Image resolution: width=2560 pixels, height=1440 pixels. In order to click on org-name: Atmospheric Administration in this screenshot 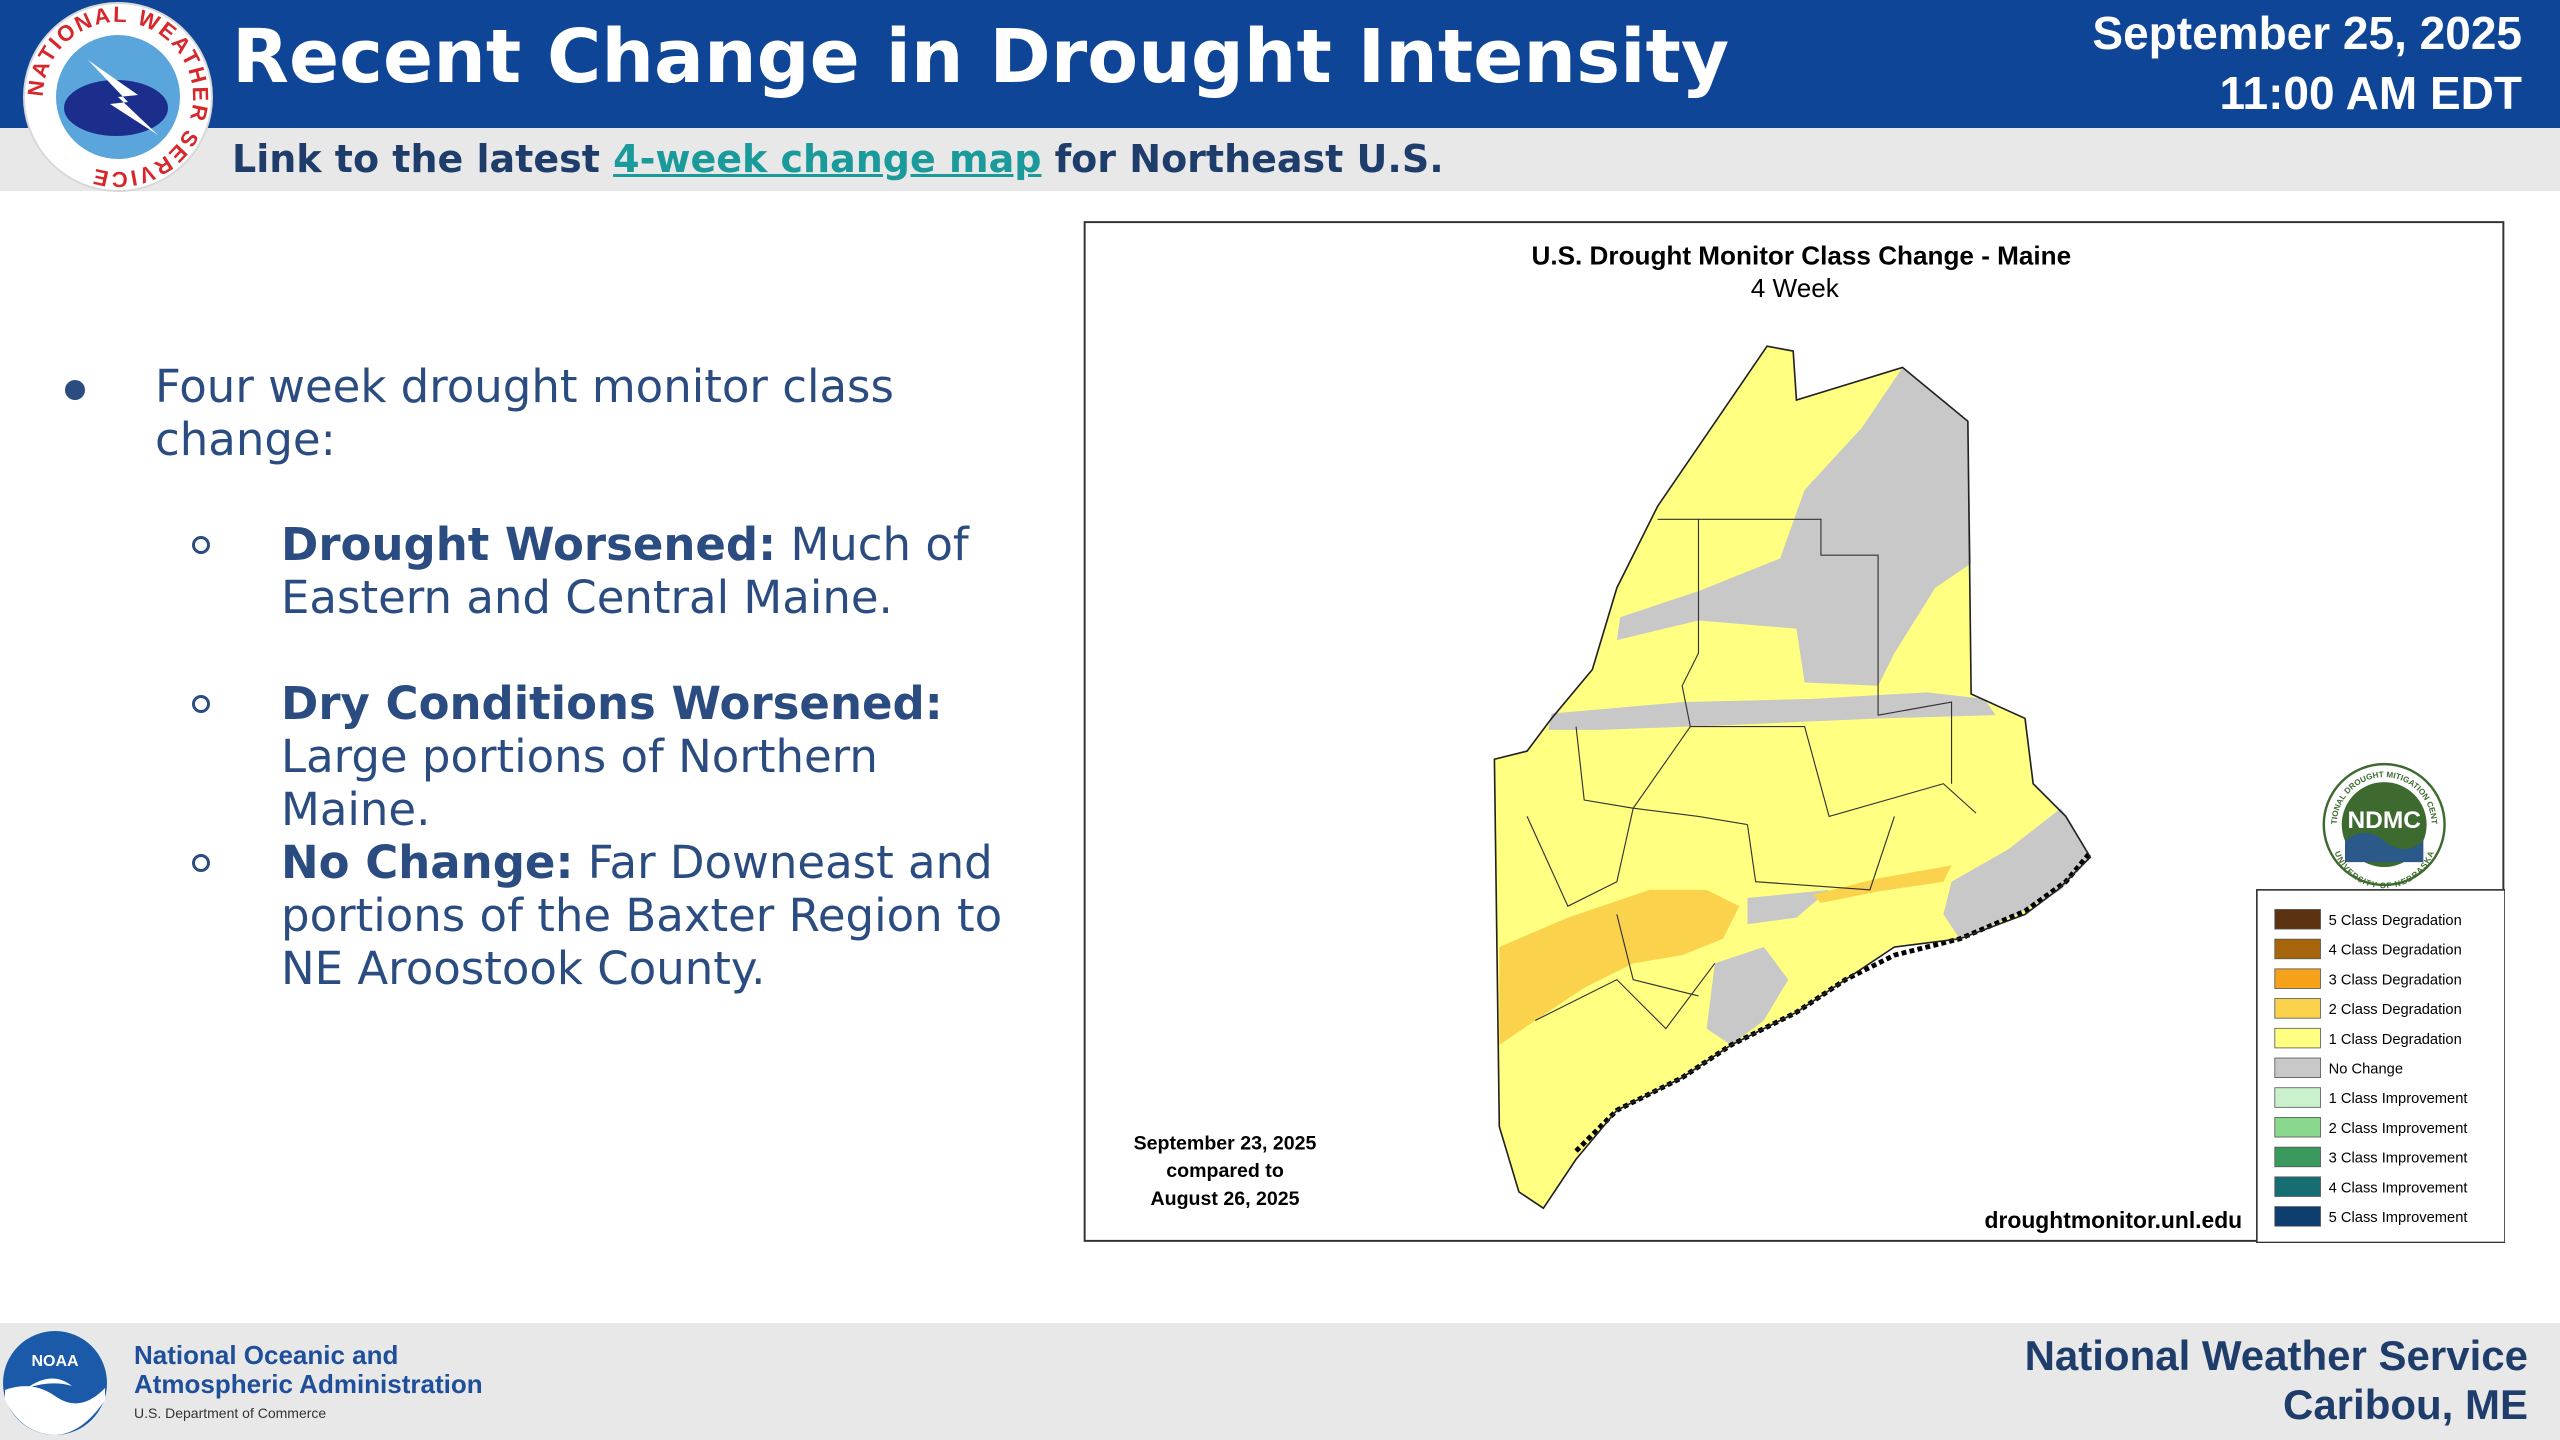, I will do `click(308, 1384)`.